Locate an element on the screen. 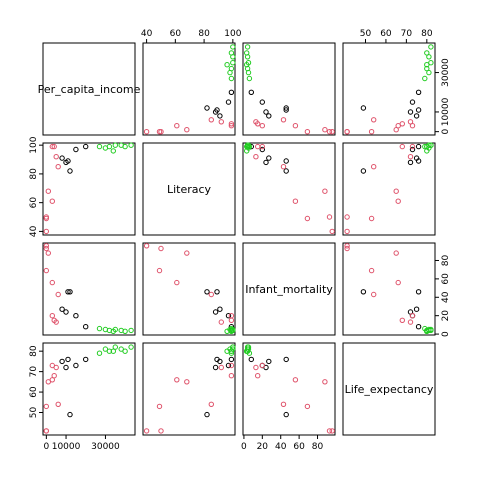 This screenshot has width=480, height=480. panel-Literacy-Infant_mortality is located at coordinates (289, 189).